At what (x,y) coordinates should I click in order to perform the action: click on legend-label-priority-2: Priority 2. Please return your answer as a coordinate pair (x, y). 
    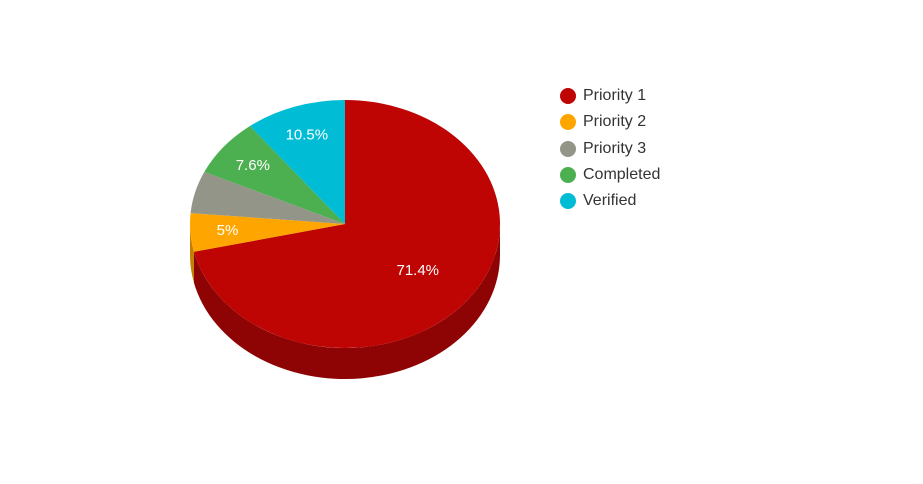
    Looking at the image, I should click on (615, 122).